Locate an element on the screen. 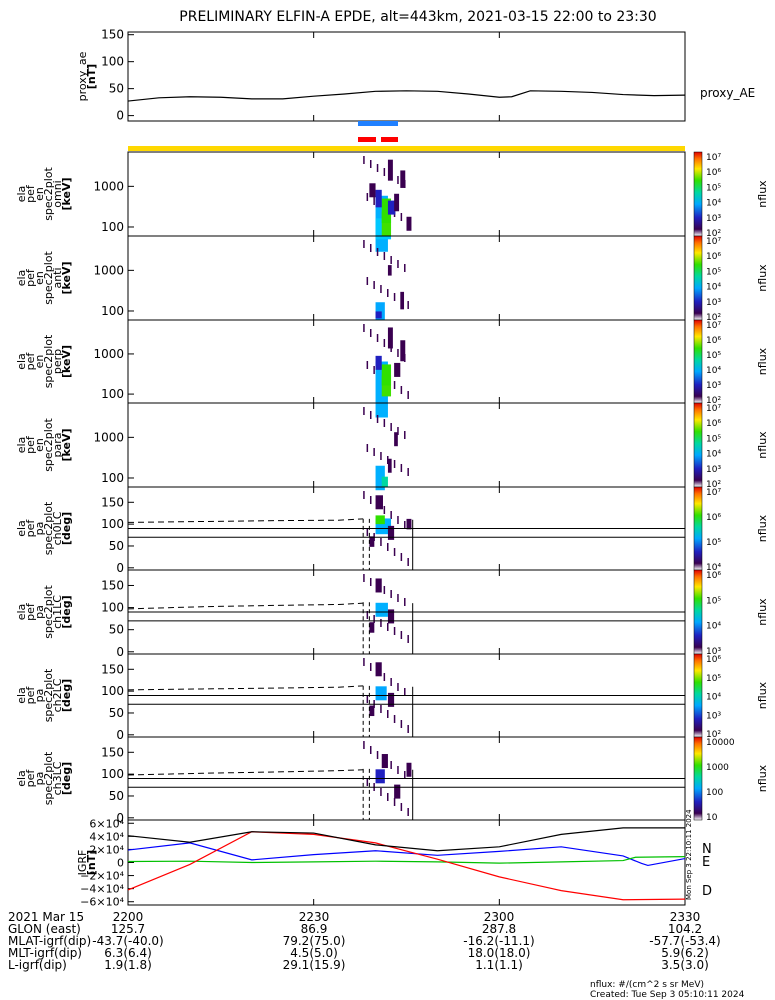 This screenshot has width=775, height=1000. ephemeris-value: 5.9(6.2) is located at coordinates (685, 953).